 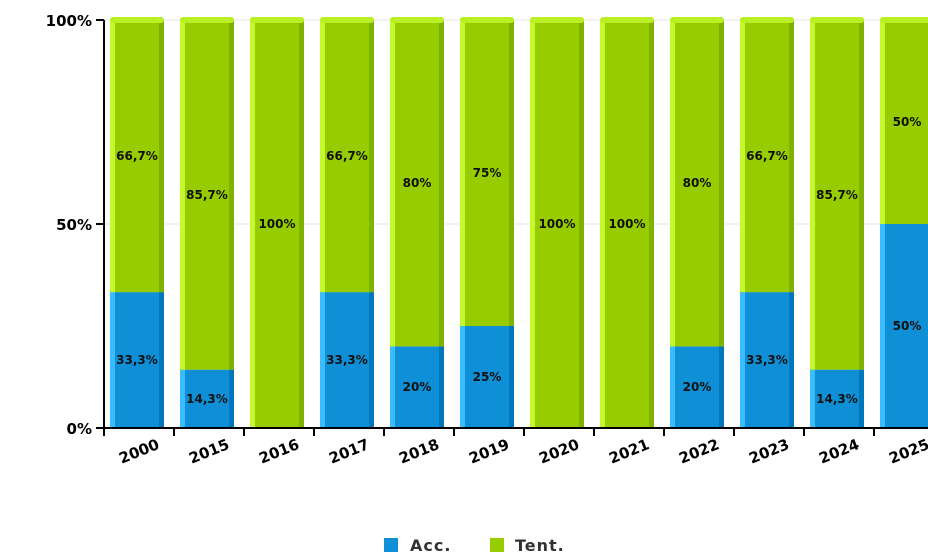 I want to click on x-tick-label: 2021, so click(x=628, y=451).